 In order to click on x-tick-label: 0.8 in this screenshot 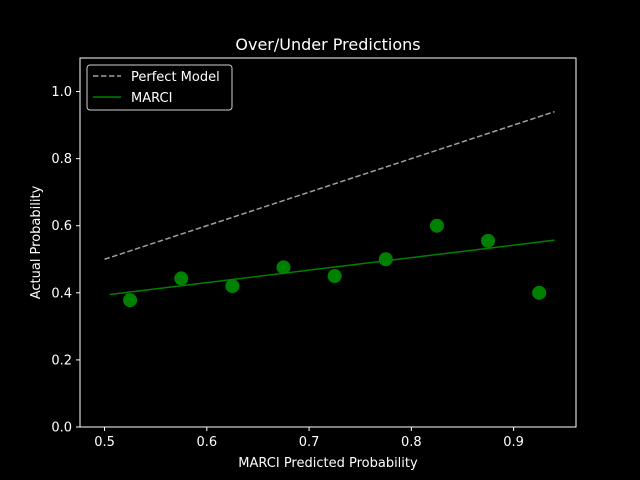, I will do `click(411, 442)`.